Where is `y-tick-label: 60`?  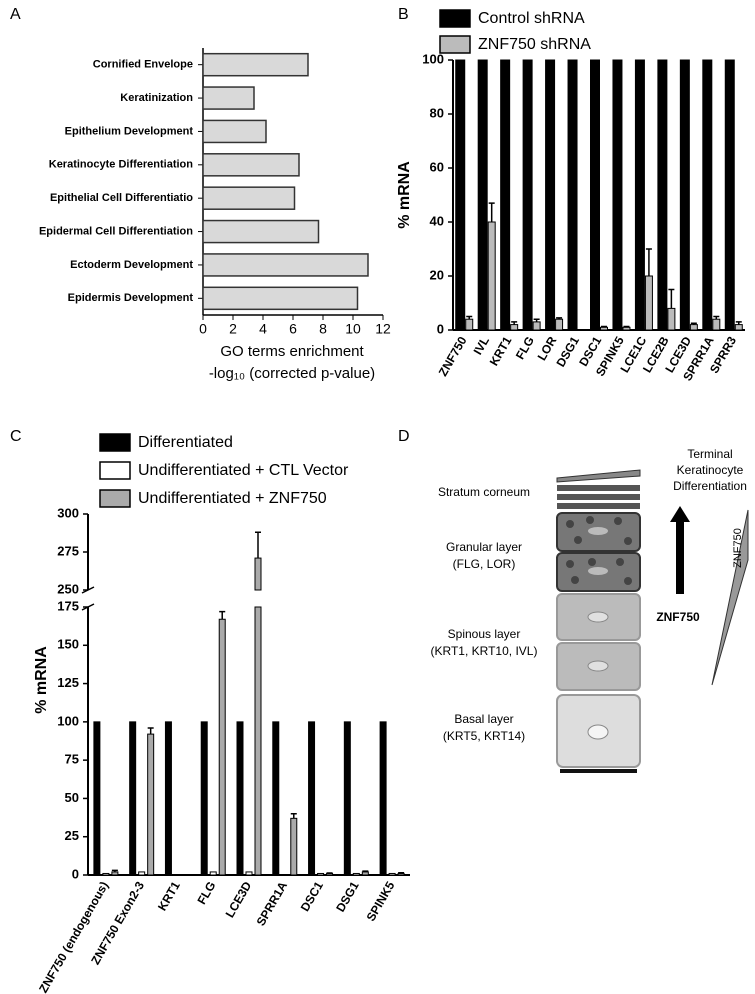 y-tick-label: 60 is located at coordinates (437, 166).